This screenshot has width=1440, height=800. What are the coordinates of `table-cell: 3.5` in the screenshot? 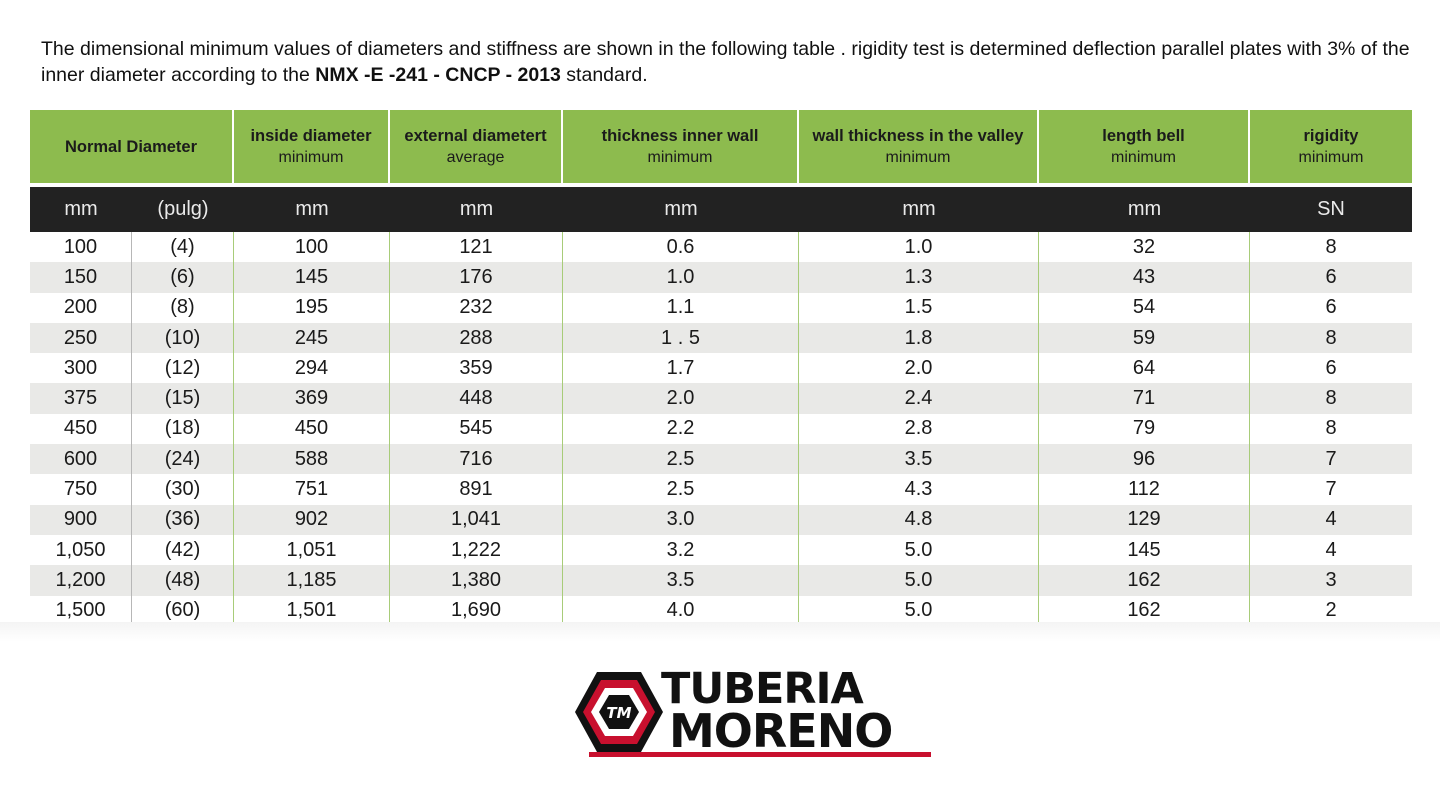 It's located at (681, 580).